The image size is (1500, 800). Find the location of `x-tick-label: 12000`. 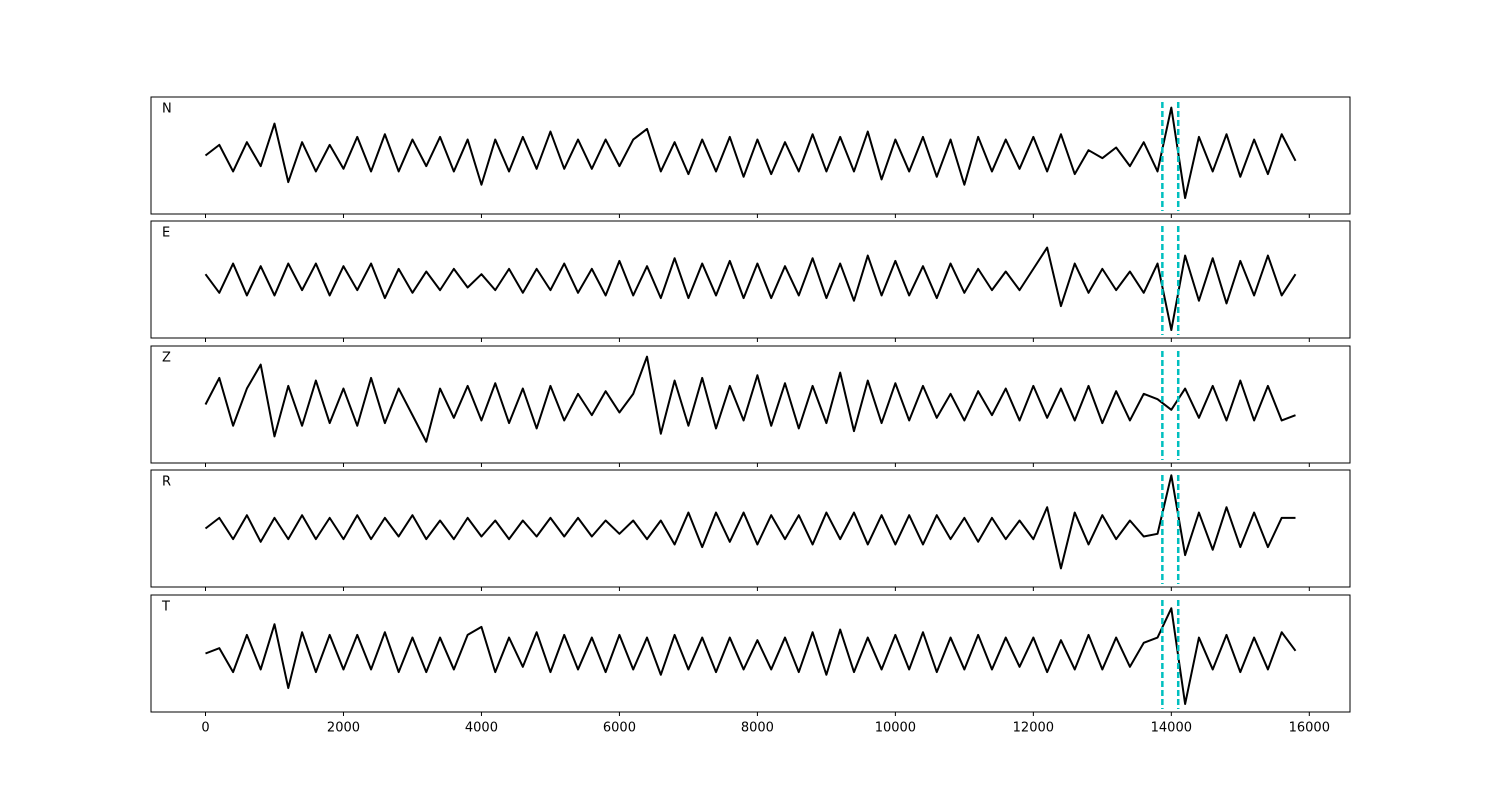

x-tick-label: 12000 is located at coordinates (1033, 728).